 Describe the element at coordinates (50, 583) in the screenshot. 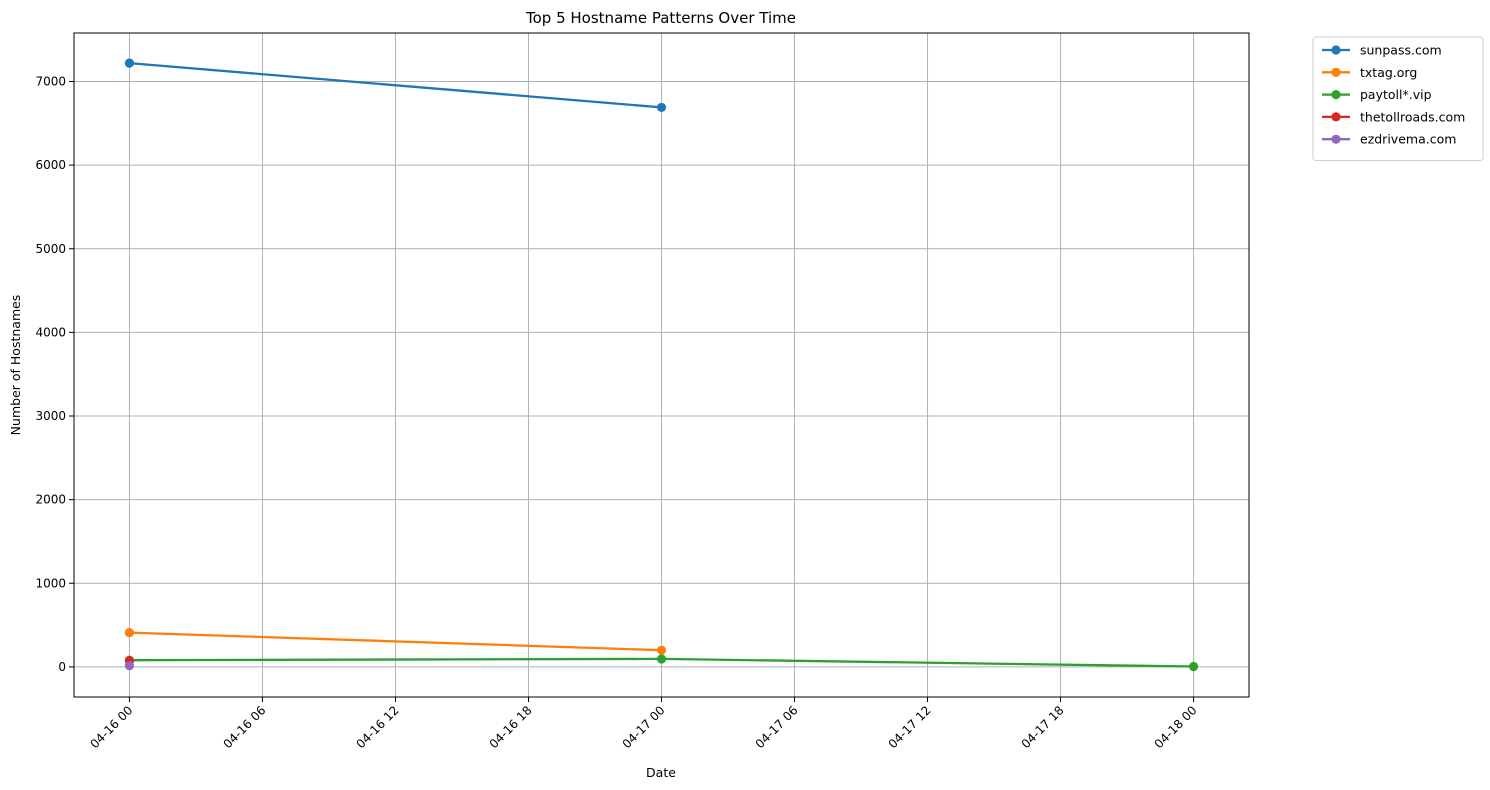

I see `y-tick-label: 1000` at that location.